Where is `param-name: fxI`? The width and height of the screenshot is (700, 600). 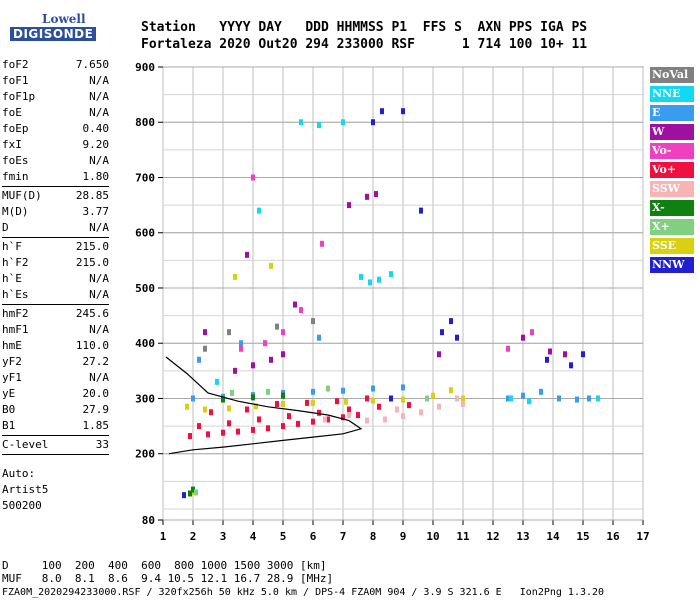 param-name: fxI is located at coordinates (12, 144).